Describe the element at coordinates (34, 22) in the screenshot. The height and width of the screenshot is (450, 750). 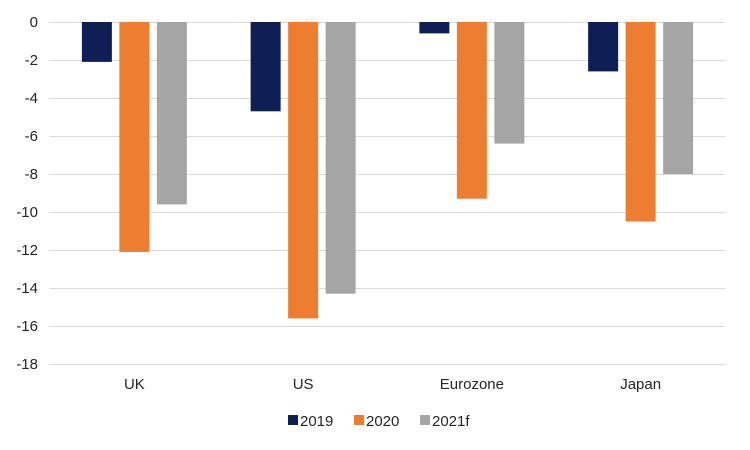
I see `y-tick-label: 0` at that location.